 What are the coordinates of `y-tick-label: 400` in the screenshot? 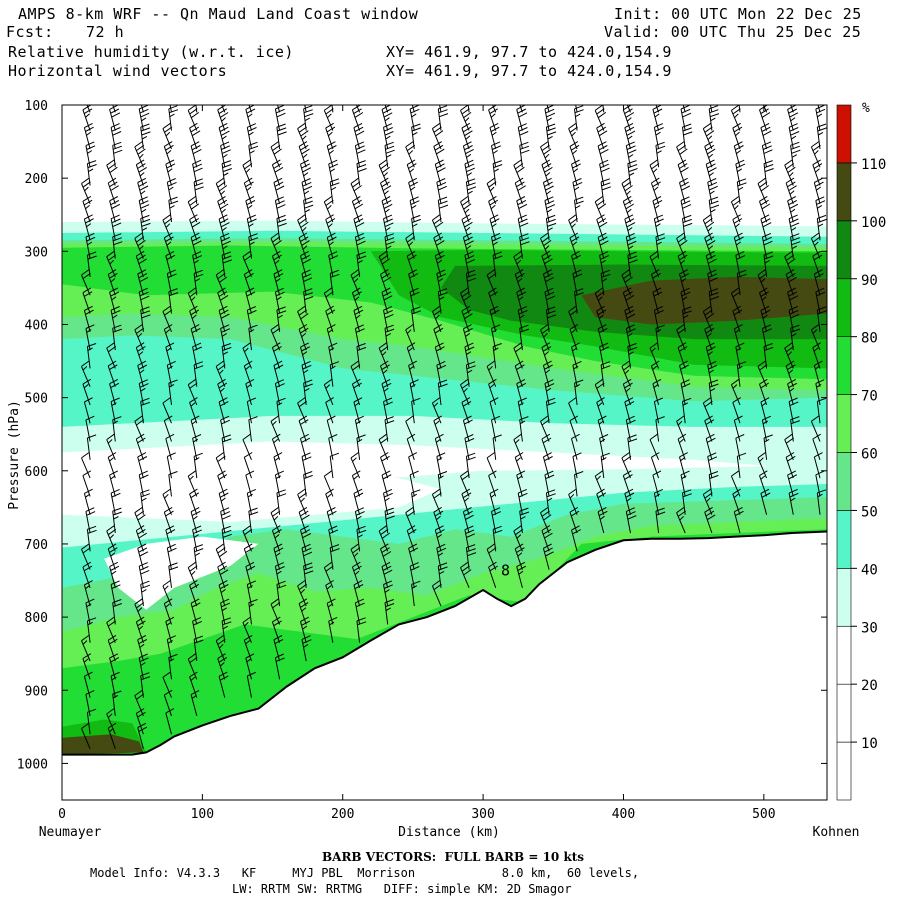 It's located at (36, 325).